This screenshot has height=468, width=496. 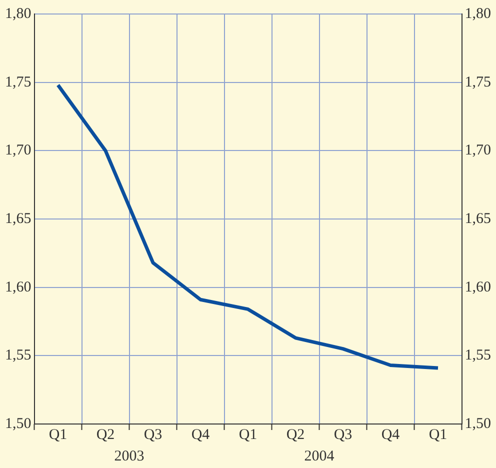 I want to click on y2-tick-label: 1,70, so click(x=477, y=150).